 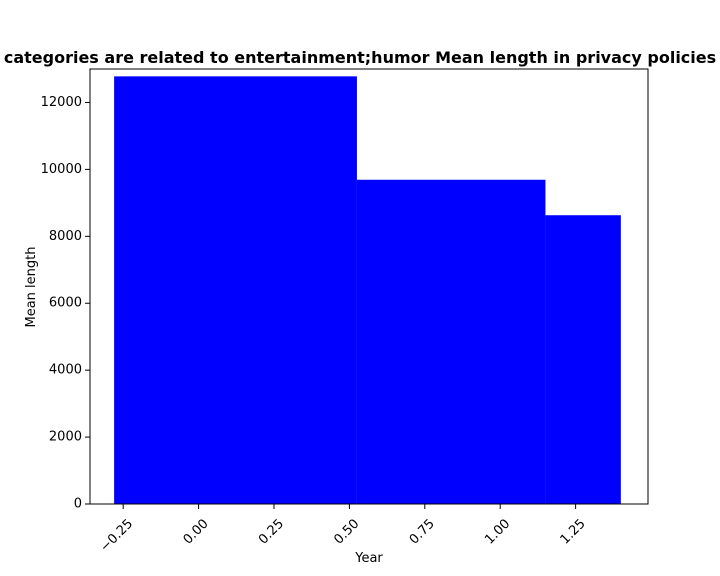 I want to click on y-tick-label: 10000, so click(x=61, y=169).